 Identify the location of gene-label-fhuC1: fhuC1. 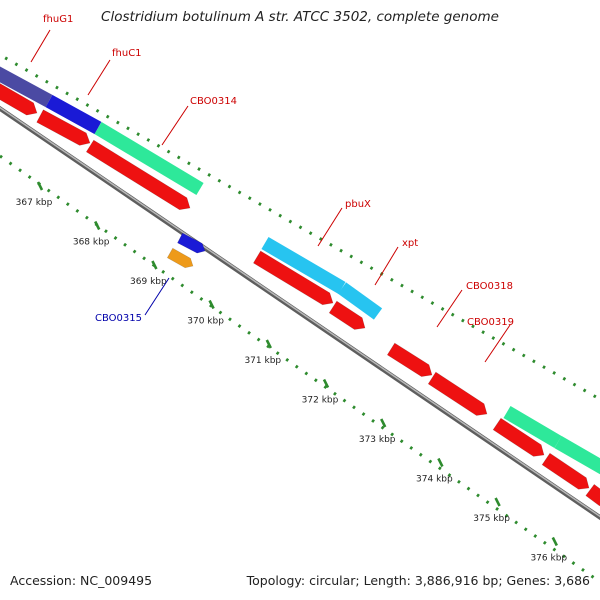
(127, 53).